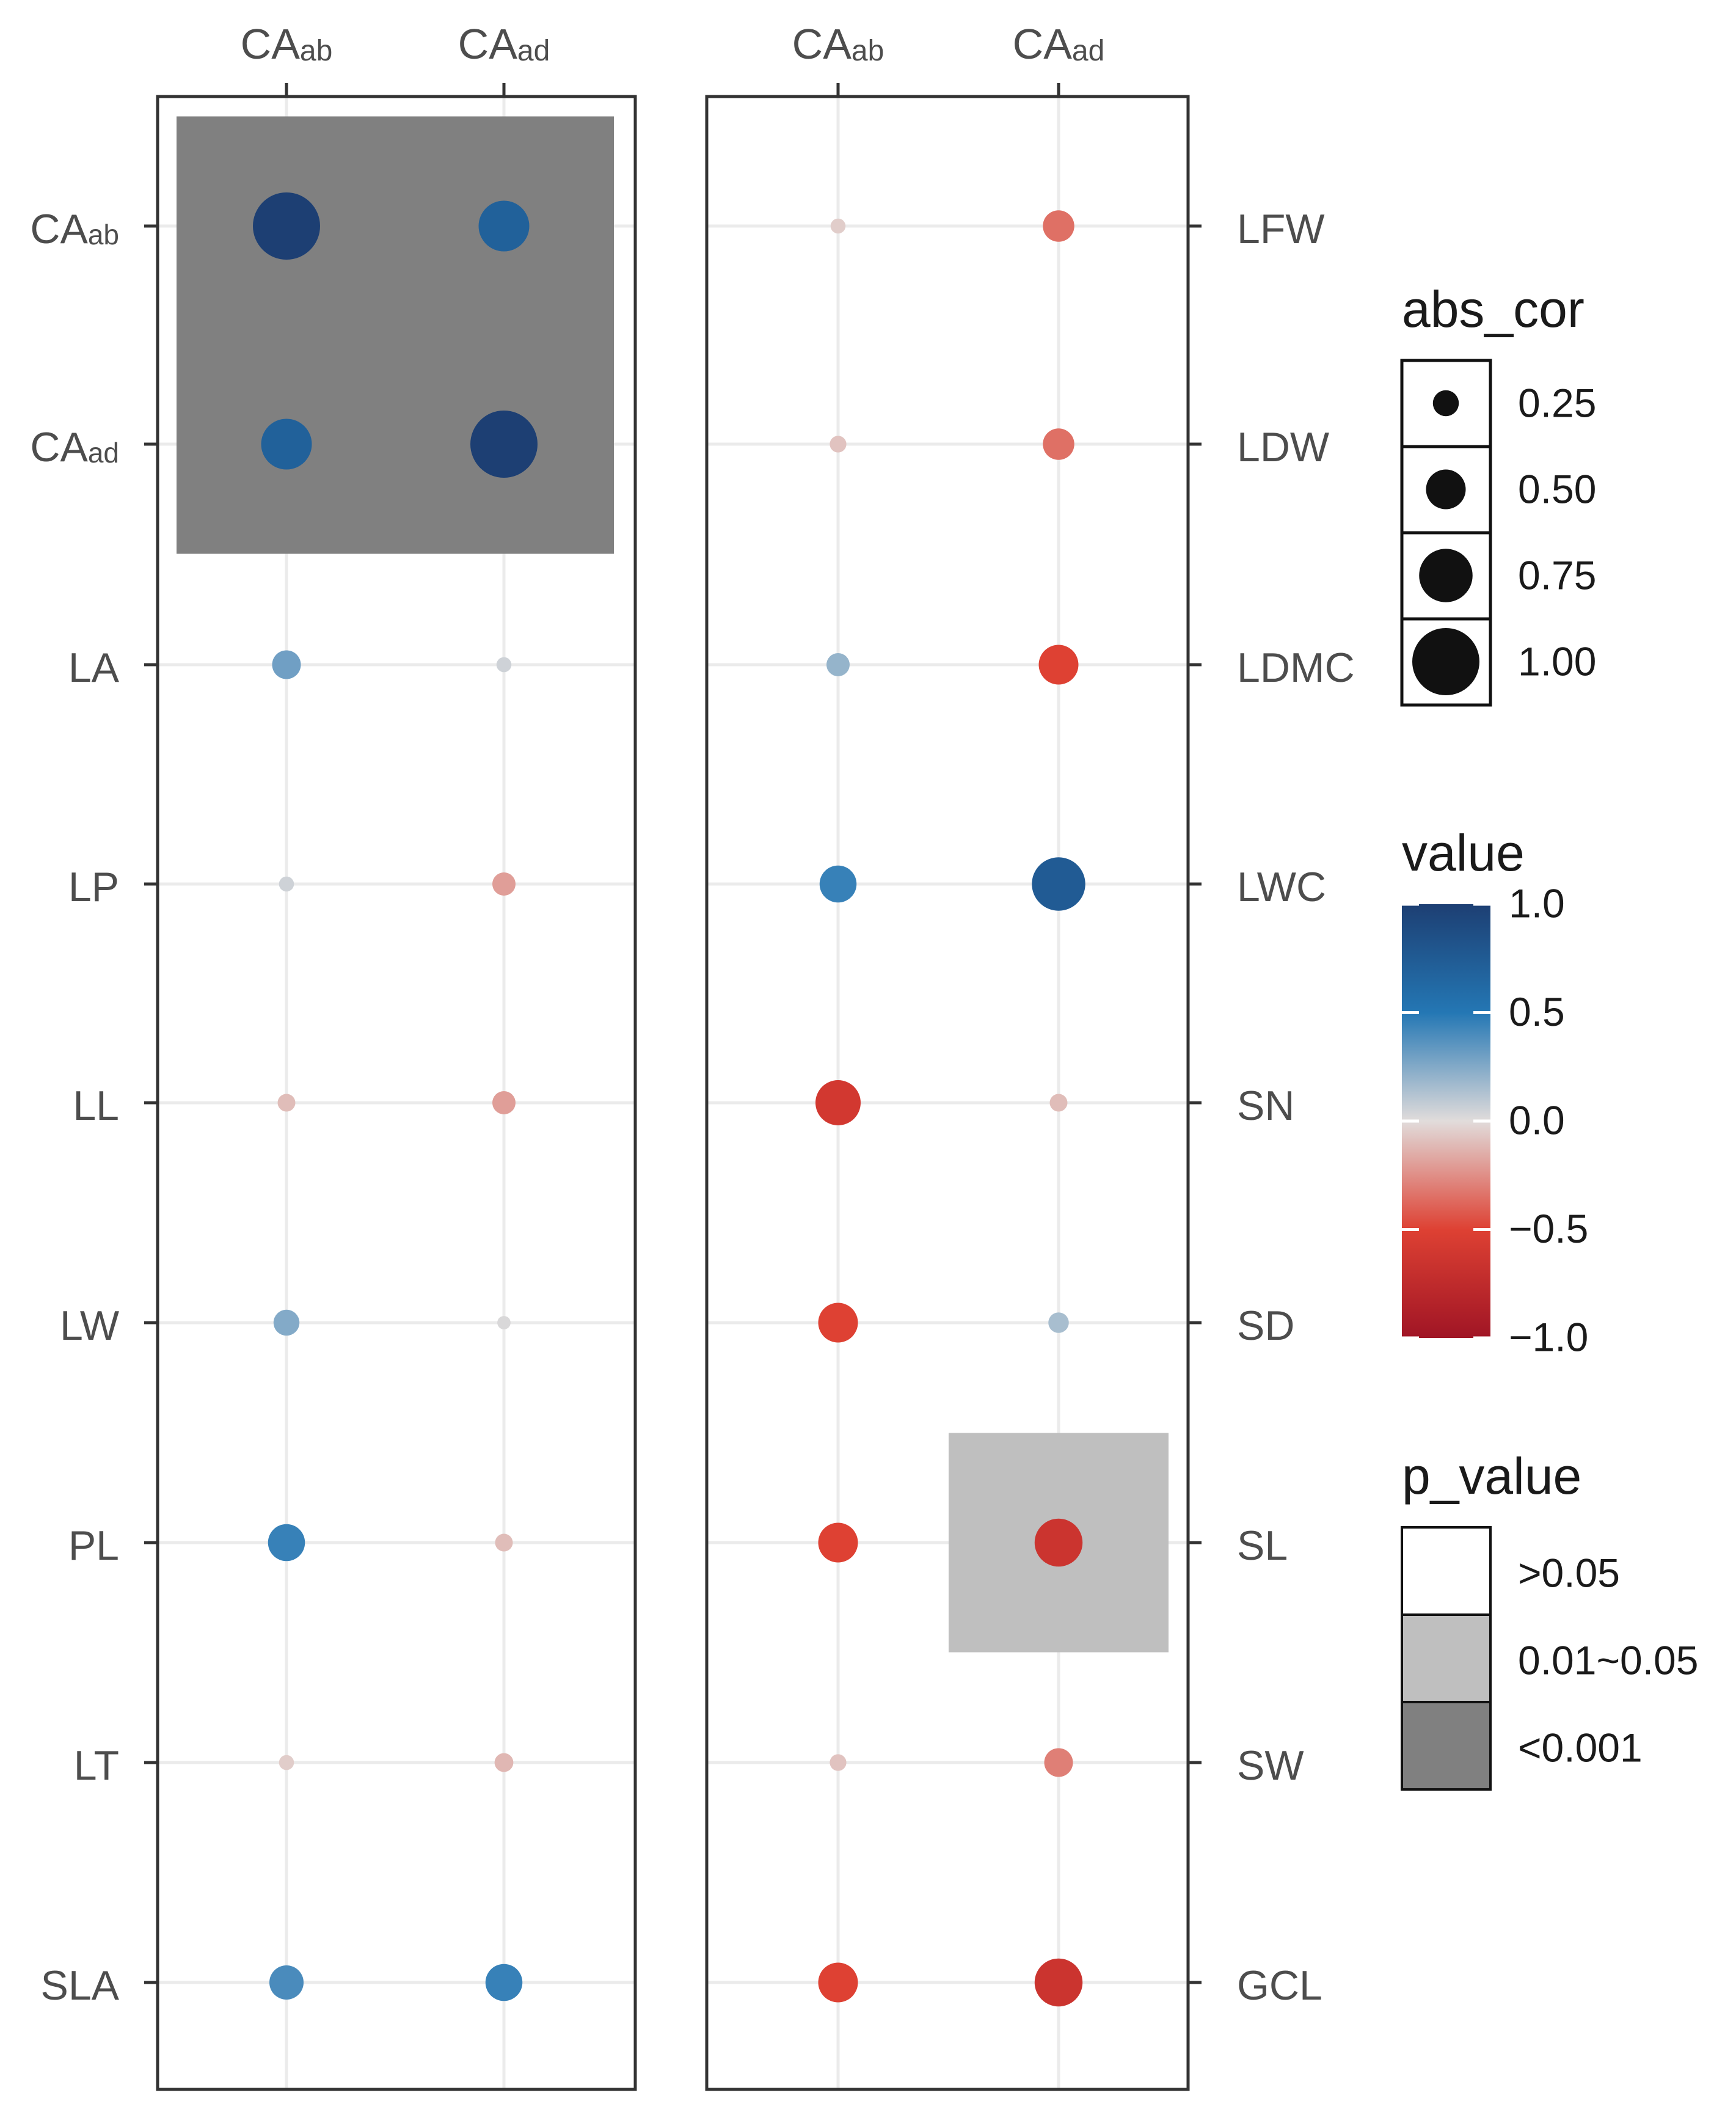 The width and height of the screenshot is (1736, 2123). I want to click on legend-size-title: abs_cor, so click(1494, 309).